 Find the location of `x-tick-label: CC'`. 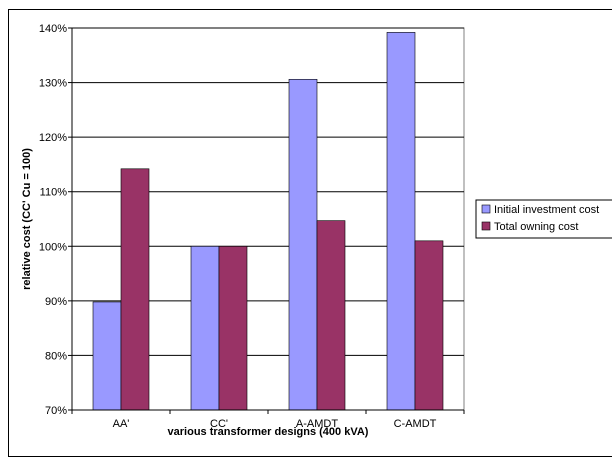

x-tick-label: CC' is located at coordinates (219, 424).